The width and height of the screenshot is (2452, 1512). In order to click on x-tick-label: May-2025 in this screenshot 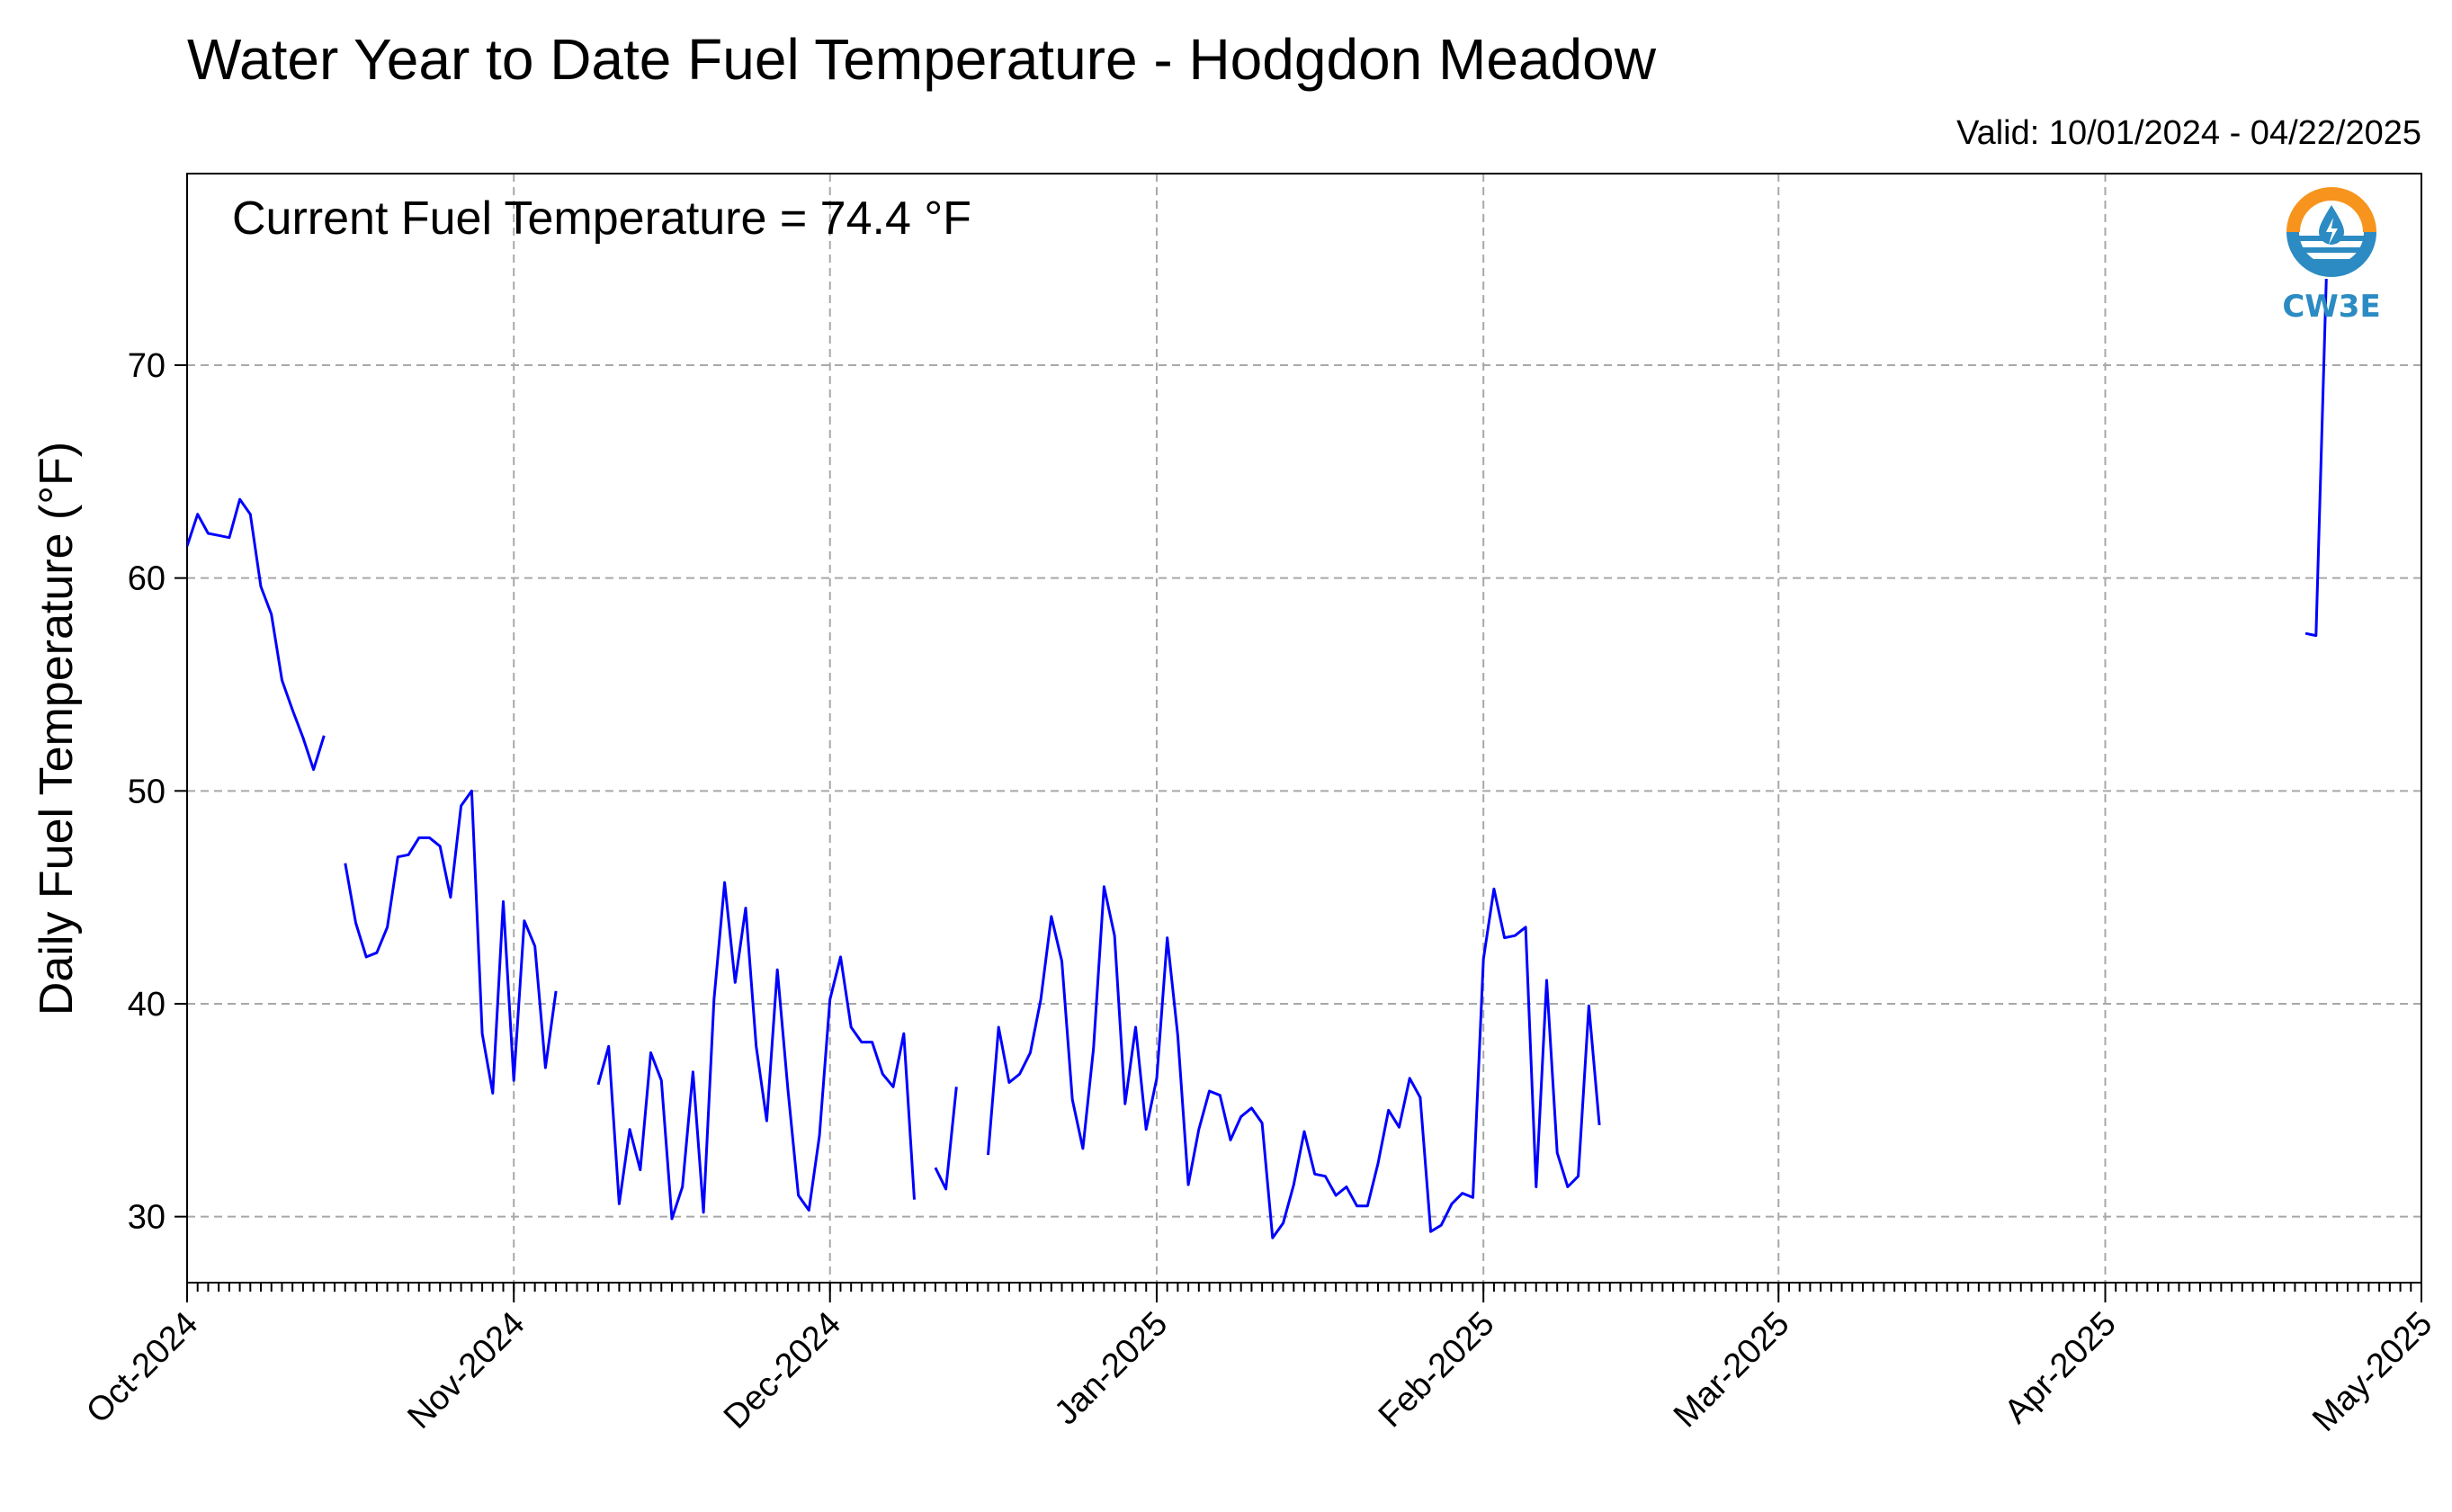, I will do `click(2372, 1372)`.